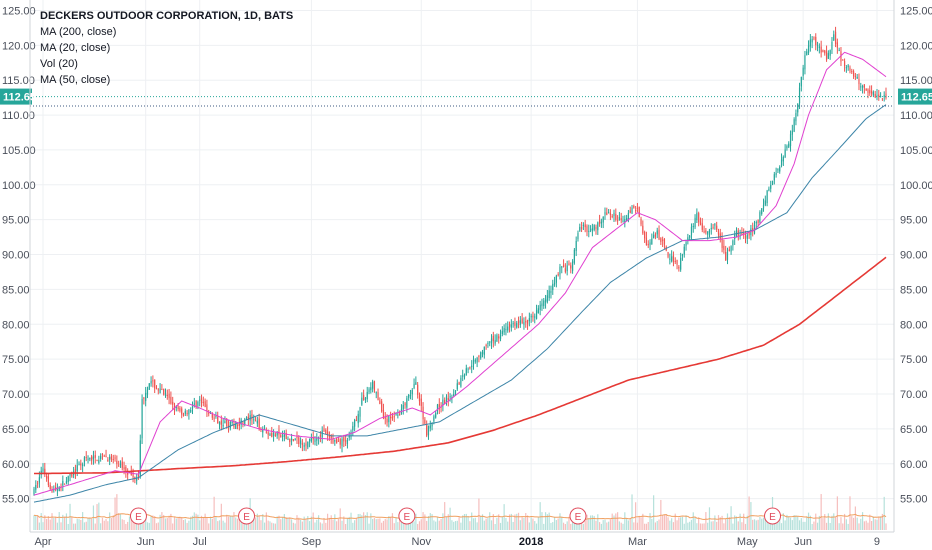  I want to click on legend-ma20: MA (20, close), so click(75, 48).